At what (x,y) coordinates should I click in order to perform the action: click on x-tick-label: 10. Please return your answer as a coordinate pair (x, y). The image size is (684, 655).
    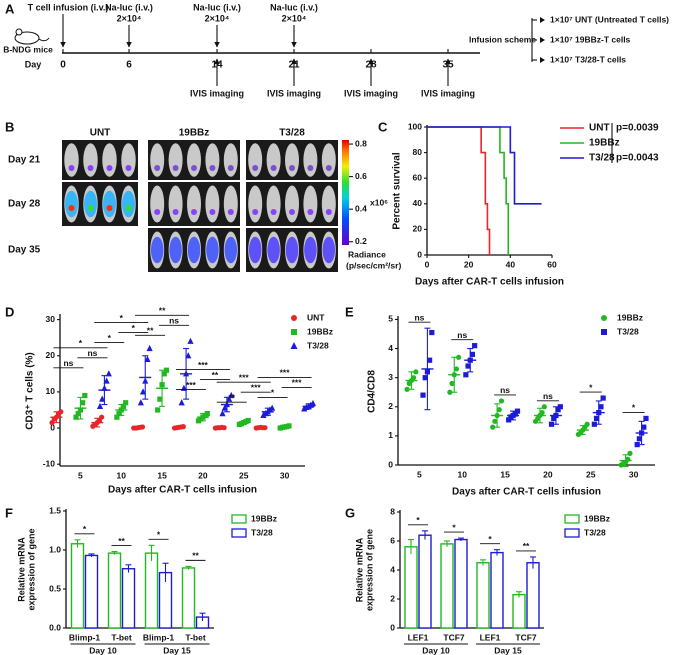
    Looking at the image, I should click on (122, 475).